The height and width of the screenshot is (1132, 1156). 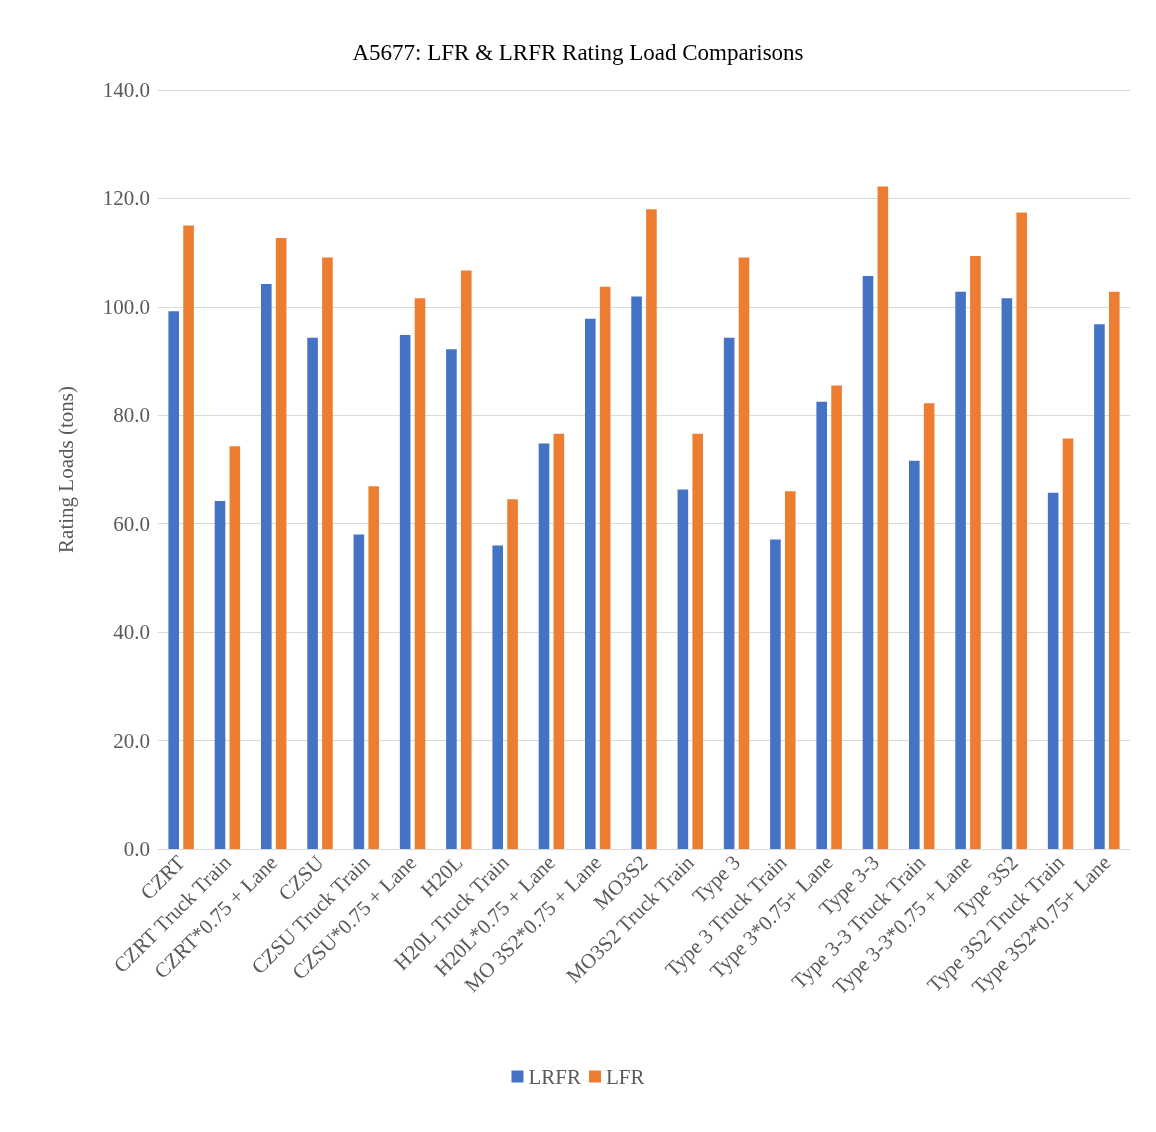 I want to click on y-tick-label: 40.0, so click(x=131, y=632).